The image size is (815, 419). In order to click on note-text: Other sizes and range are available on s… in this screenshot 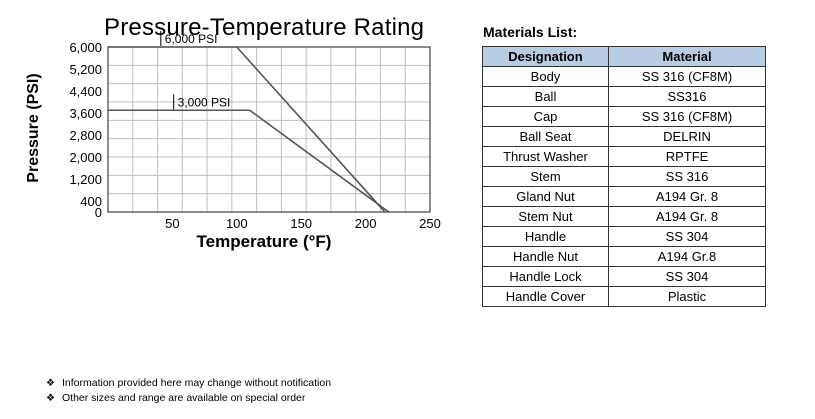, I will do `click(184, 398)`.